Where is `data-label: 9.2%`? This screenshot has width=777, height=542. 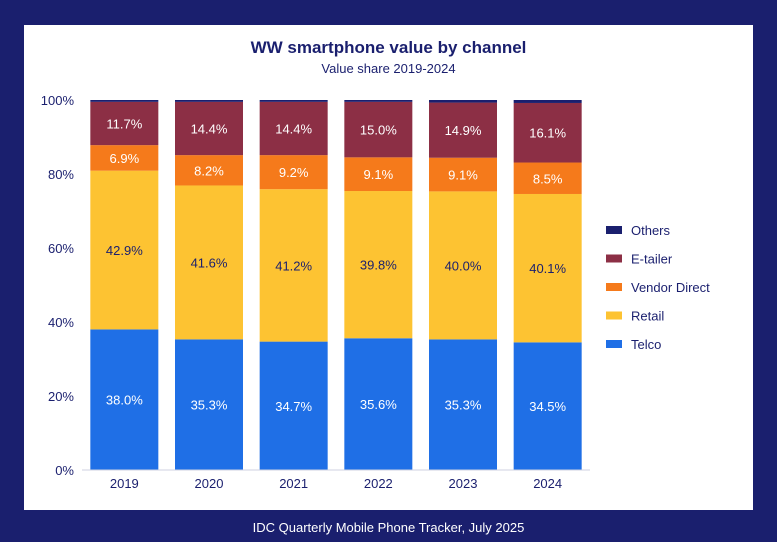
data-label: 9.2% is located at coordinates (294, 172).